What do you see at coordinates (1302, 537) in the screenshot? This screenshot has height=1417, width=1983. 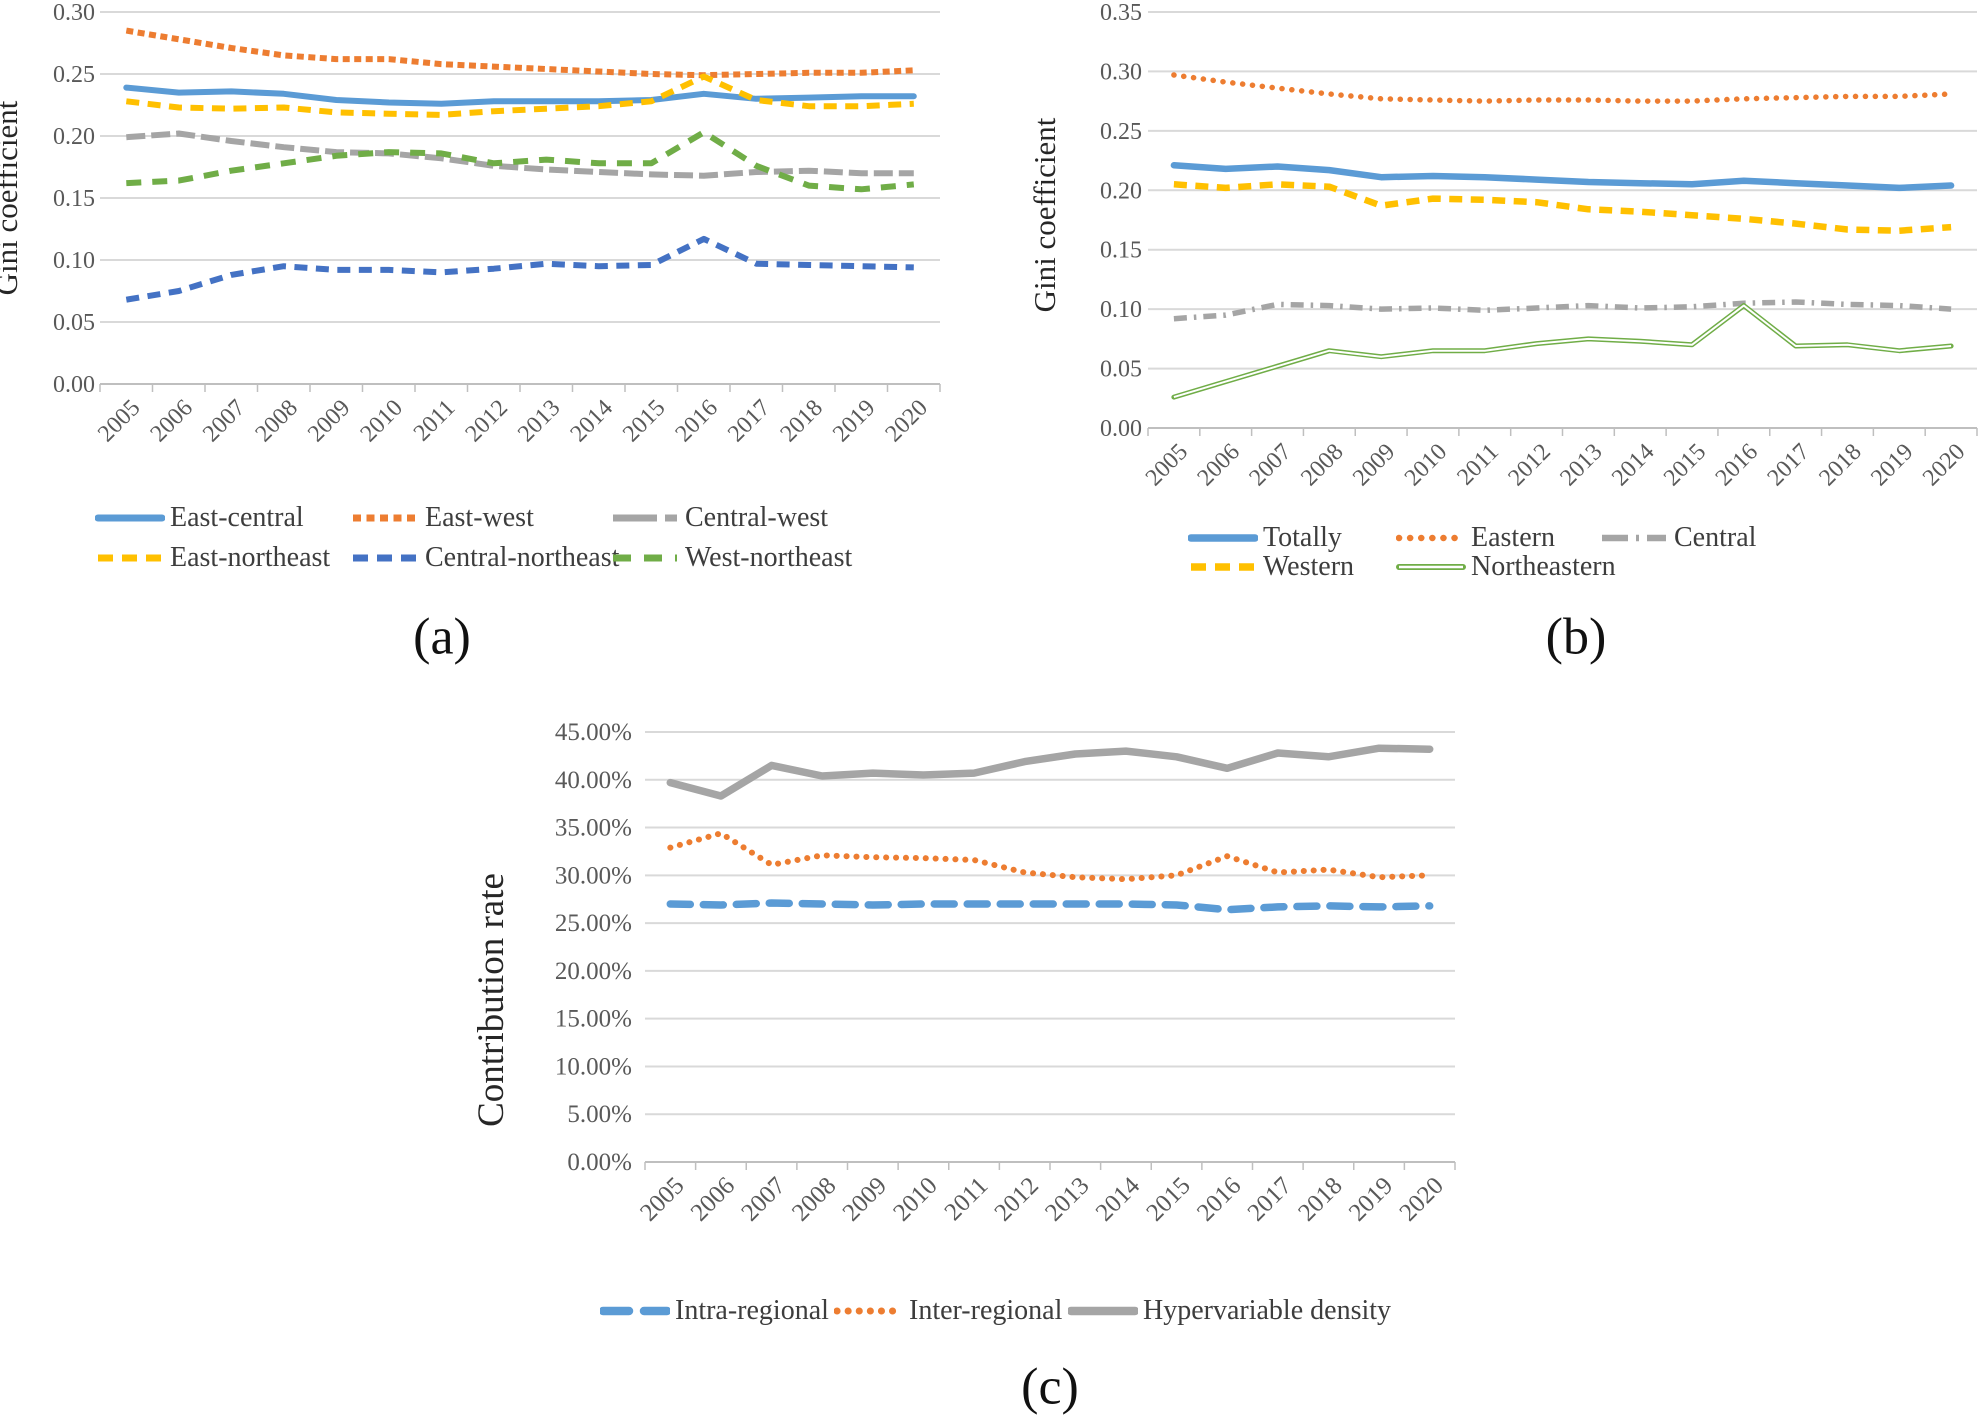 I see `legend-label: Totally` at bounding box center [1302, 537].